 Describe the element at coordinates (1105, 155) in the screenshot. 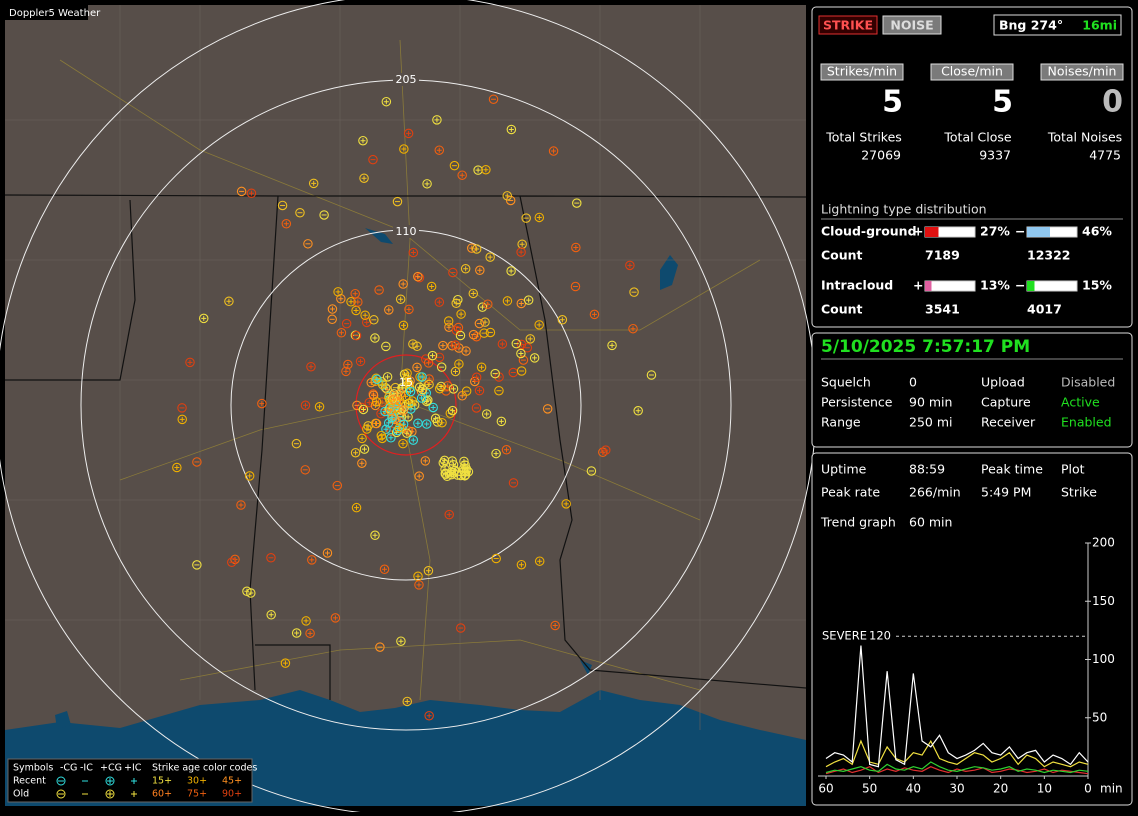

I see `total-value: 4775` at that location.